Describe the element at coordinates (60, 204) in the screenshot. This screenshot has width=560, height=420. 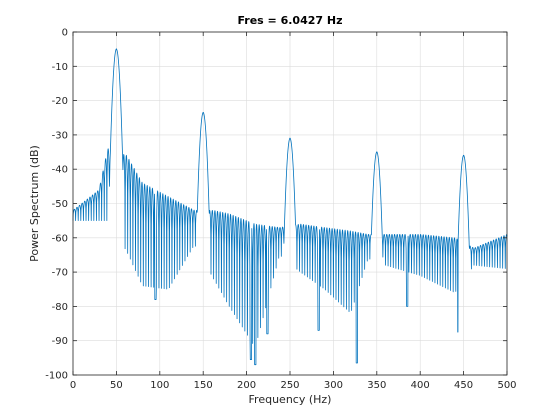
I see `y-tick-label: -50` at that location.